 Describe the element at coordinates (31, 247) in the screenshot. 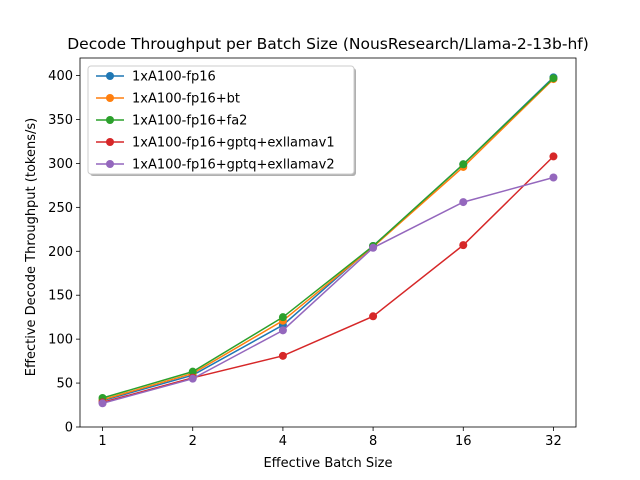

I see `y-axis-label: Effective Decode Throughput (tokens/s)` at that location.